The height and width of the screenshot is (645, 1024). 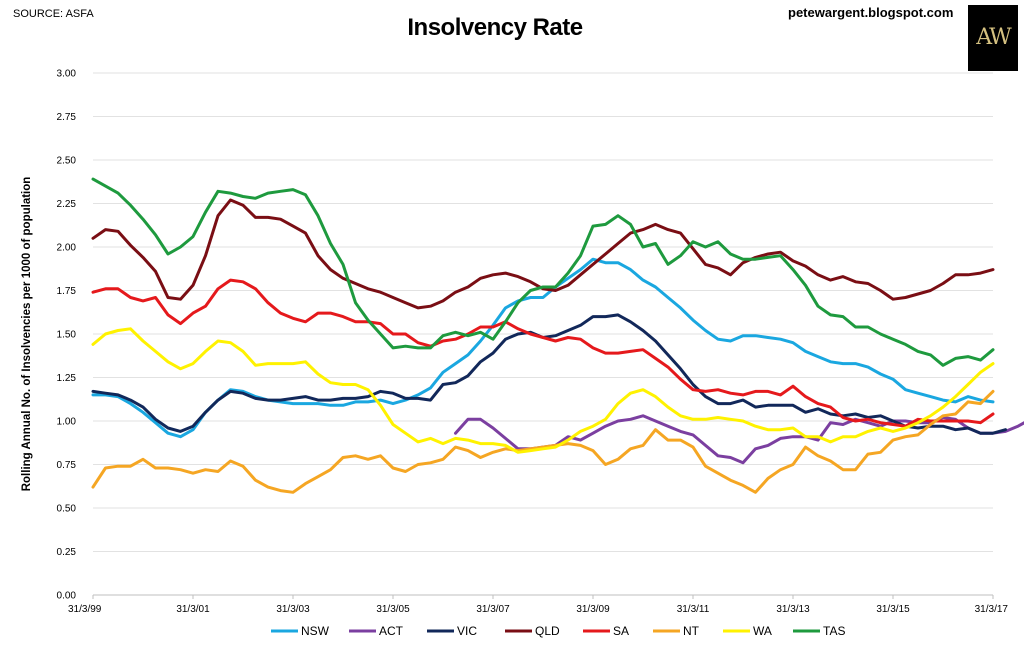 I want to click on y-tick-label: 1.75, so click(x=67, y=291).